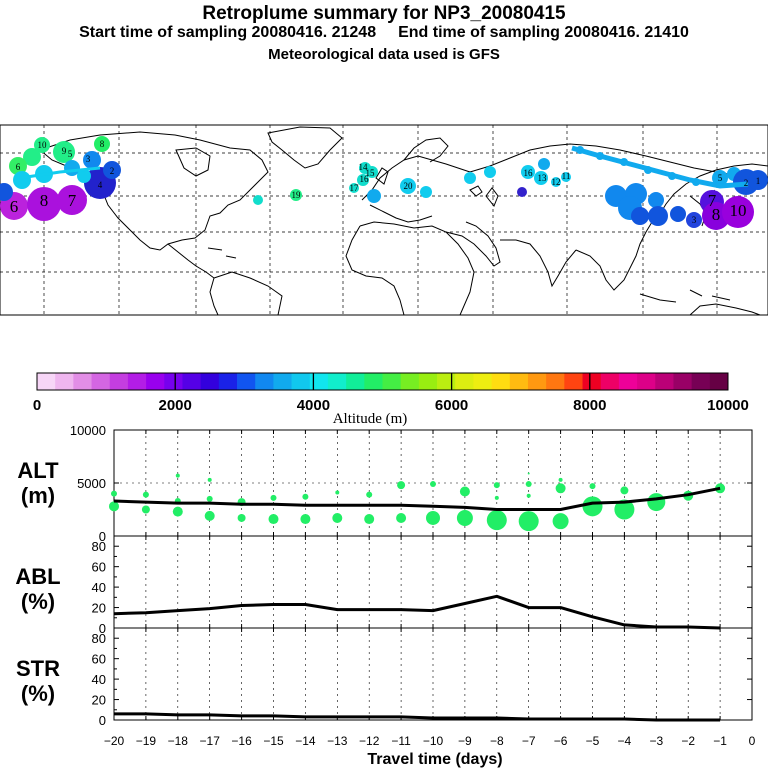 The width and height of the screenshot is (768, 768). What do you see at coordinates (228, 32) in the screenshot?
I see `start-time-label: Start time of sampling 20080416. 21248` at bounding box center [228, 32].